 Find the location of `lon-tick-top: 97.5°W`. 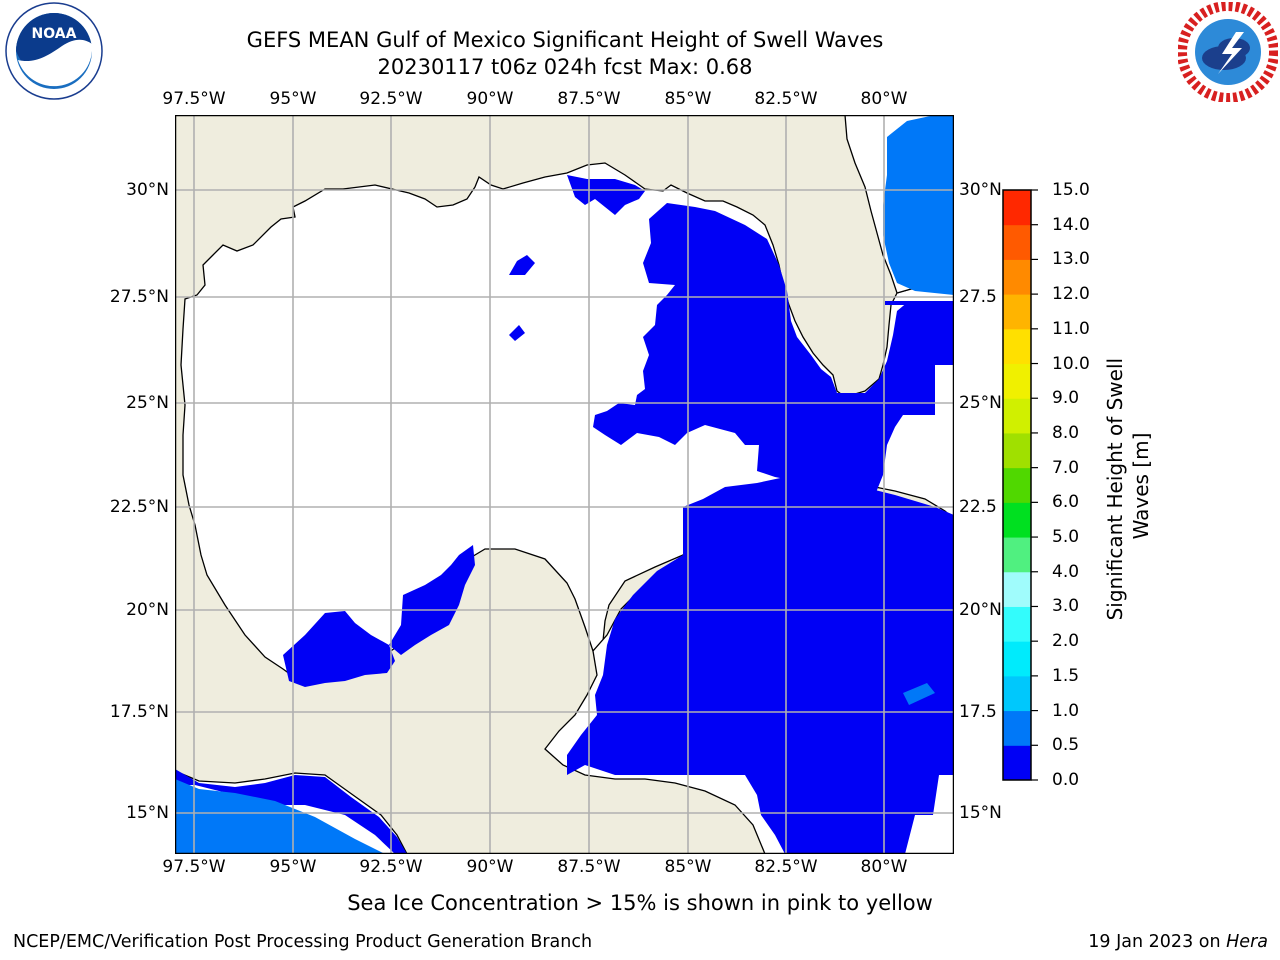

lon-tick-top: 97.5°W is located at coordinates (194, 99).